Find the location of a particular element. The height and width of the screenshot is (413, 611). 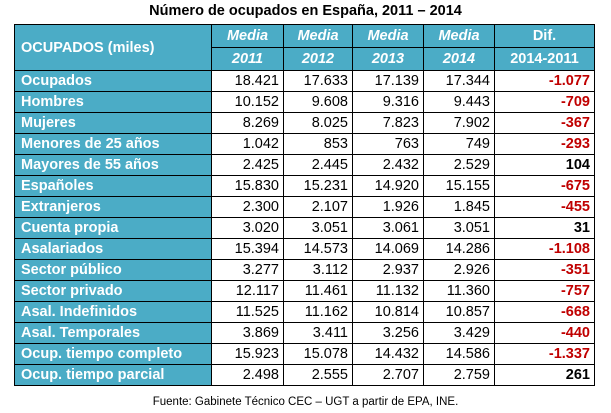

value-cell: 7.902 is located at coordinates (459, 123).